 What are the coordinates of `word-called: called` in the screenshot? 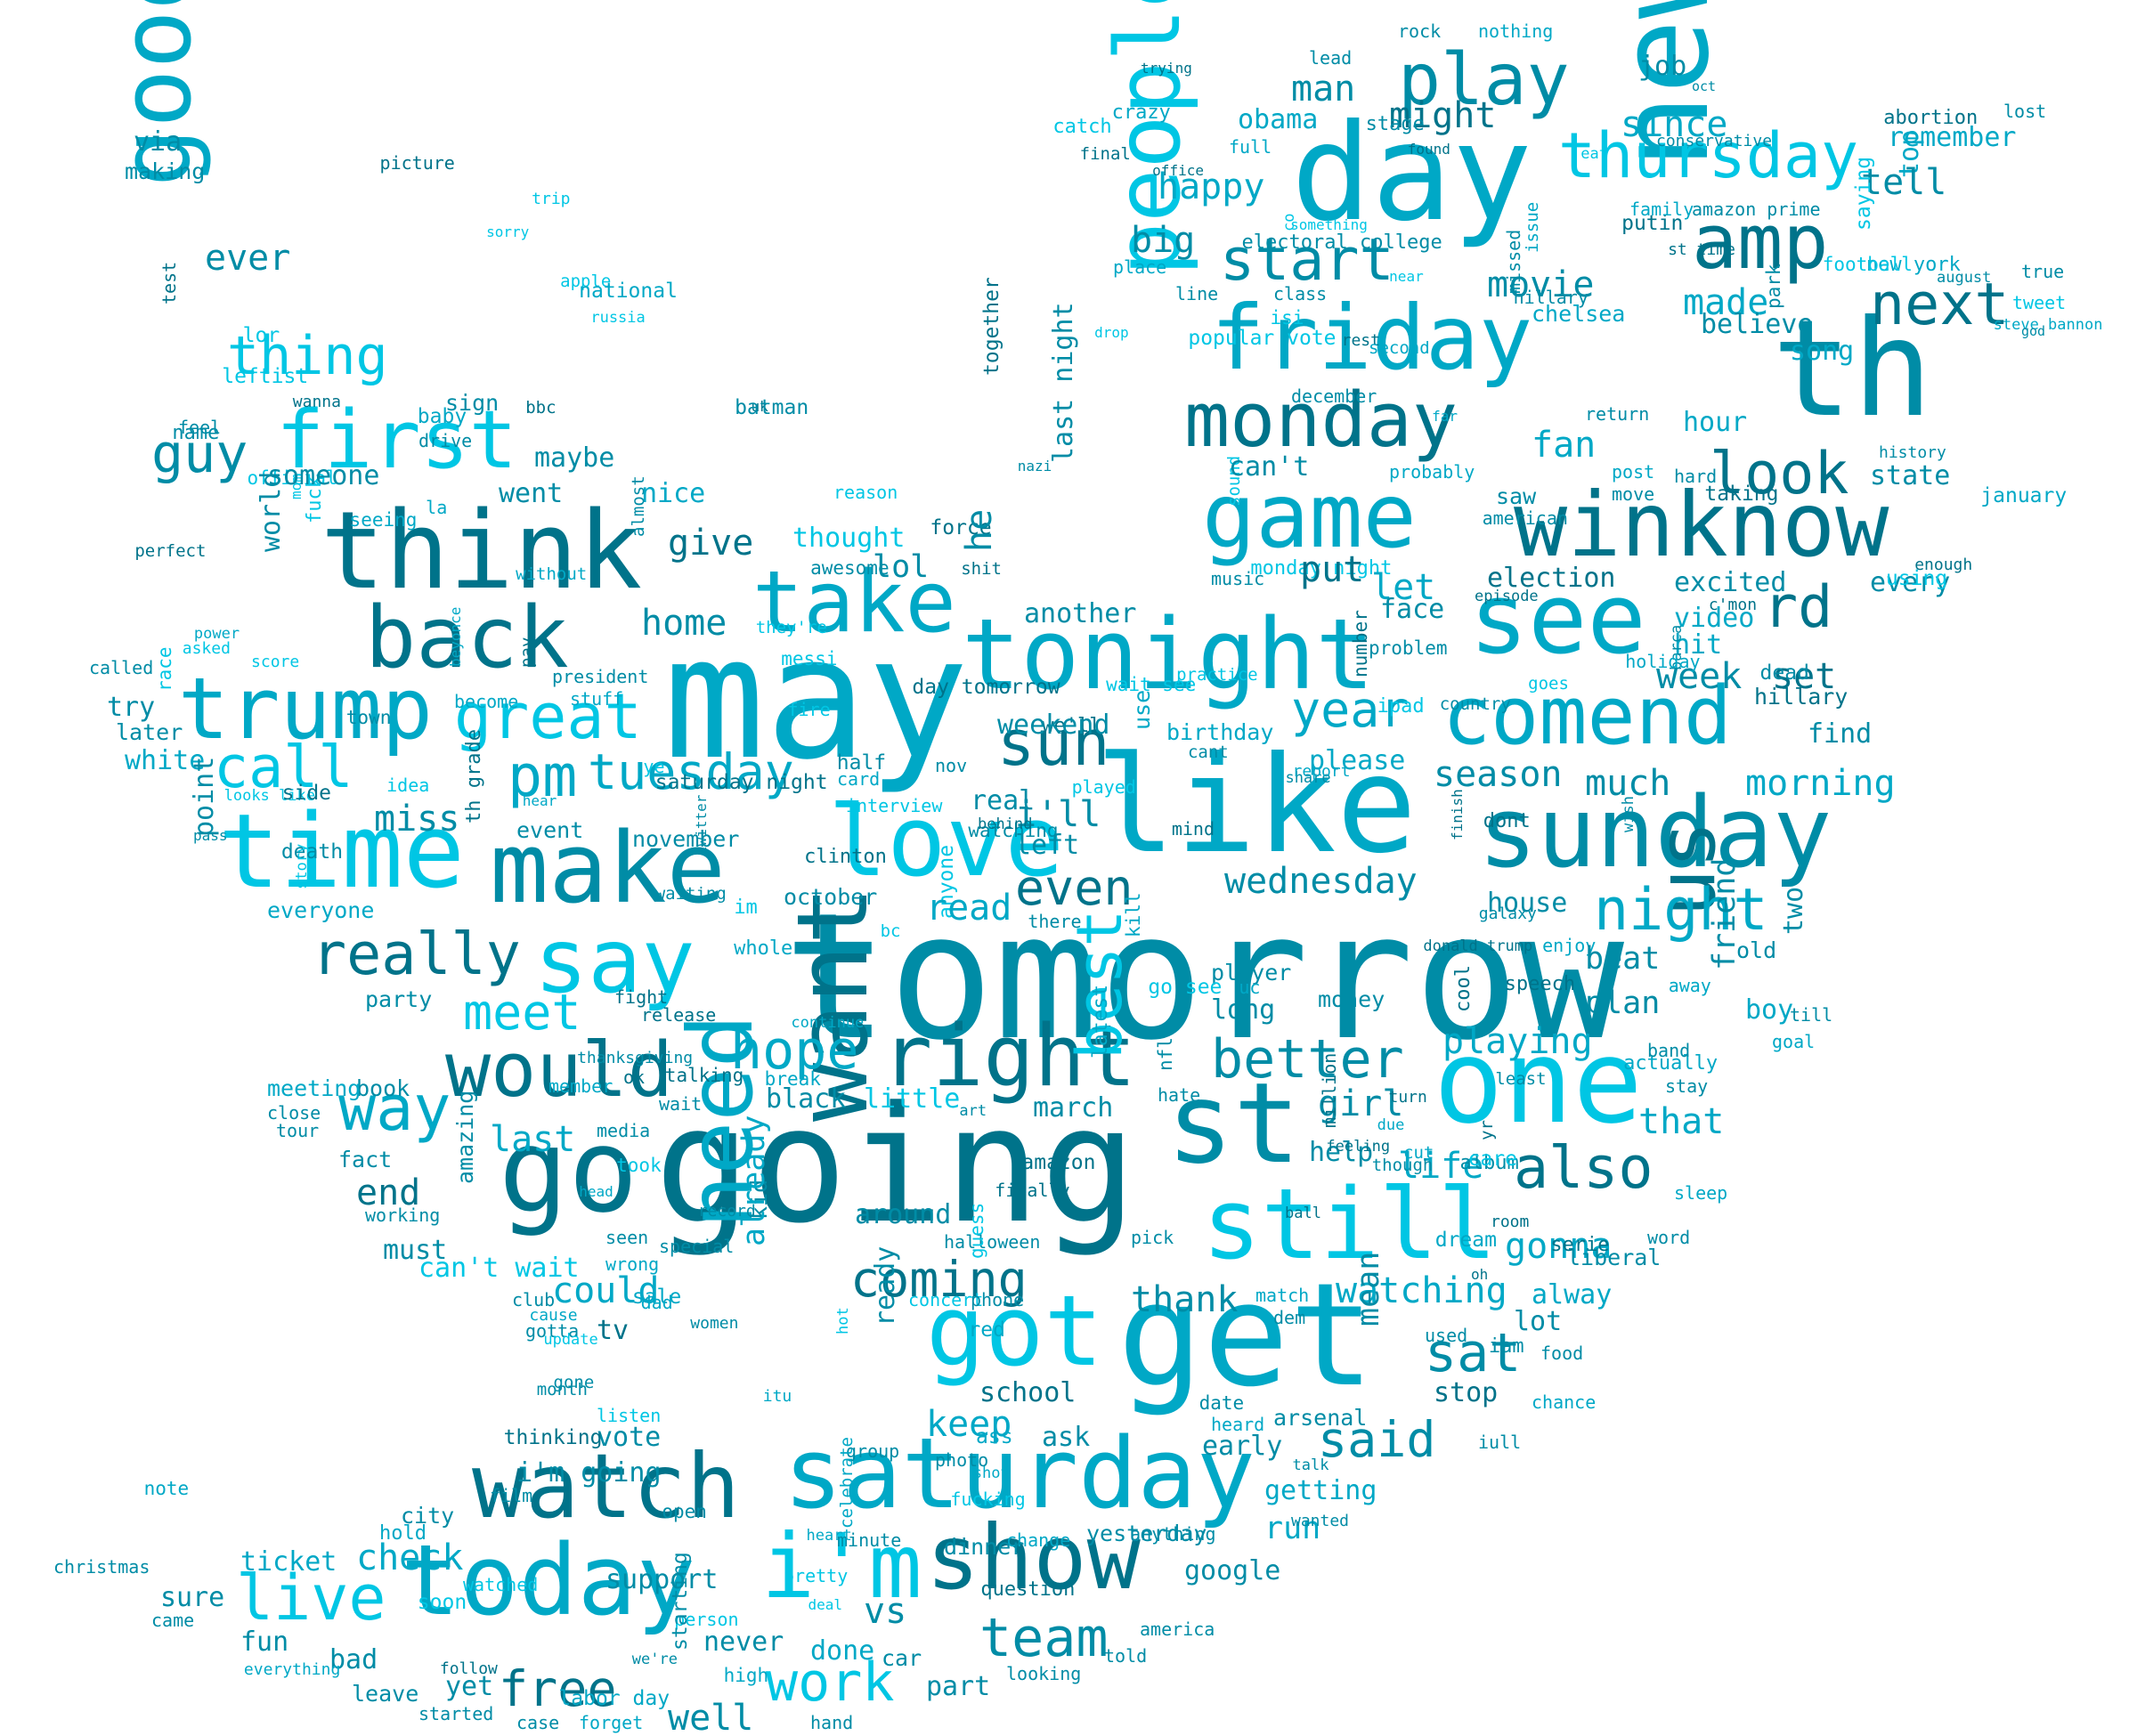 It's located at (121, 667).